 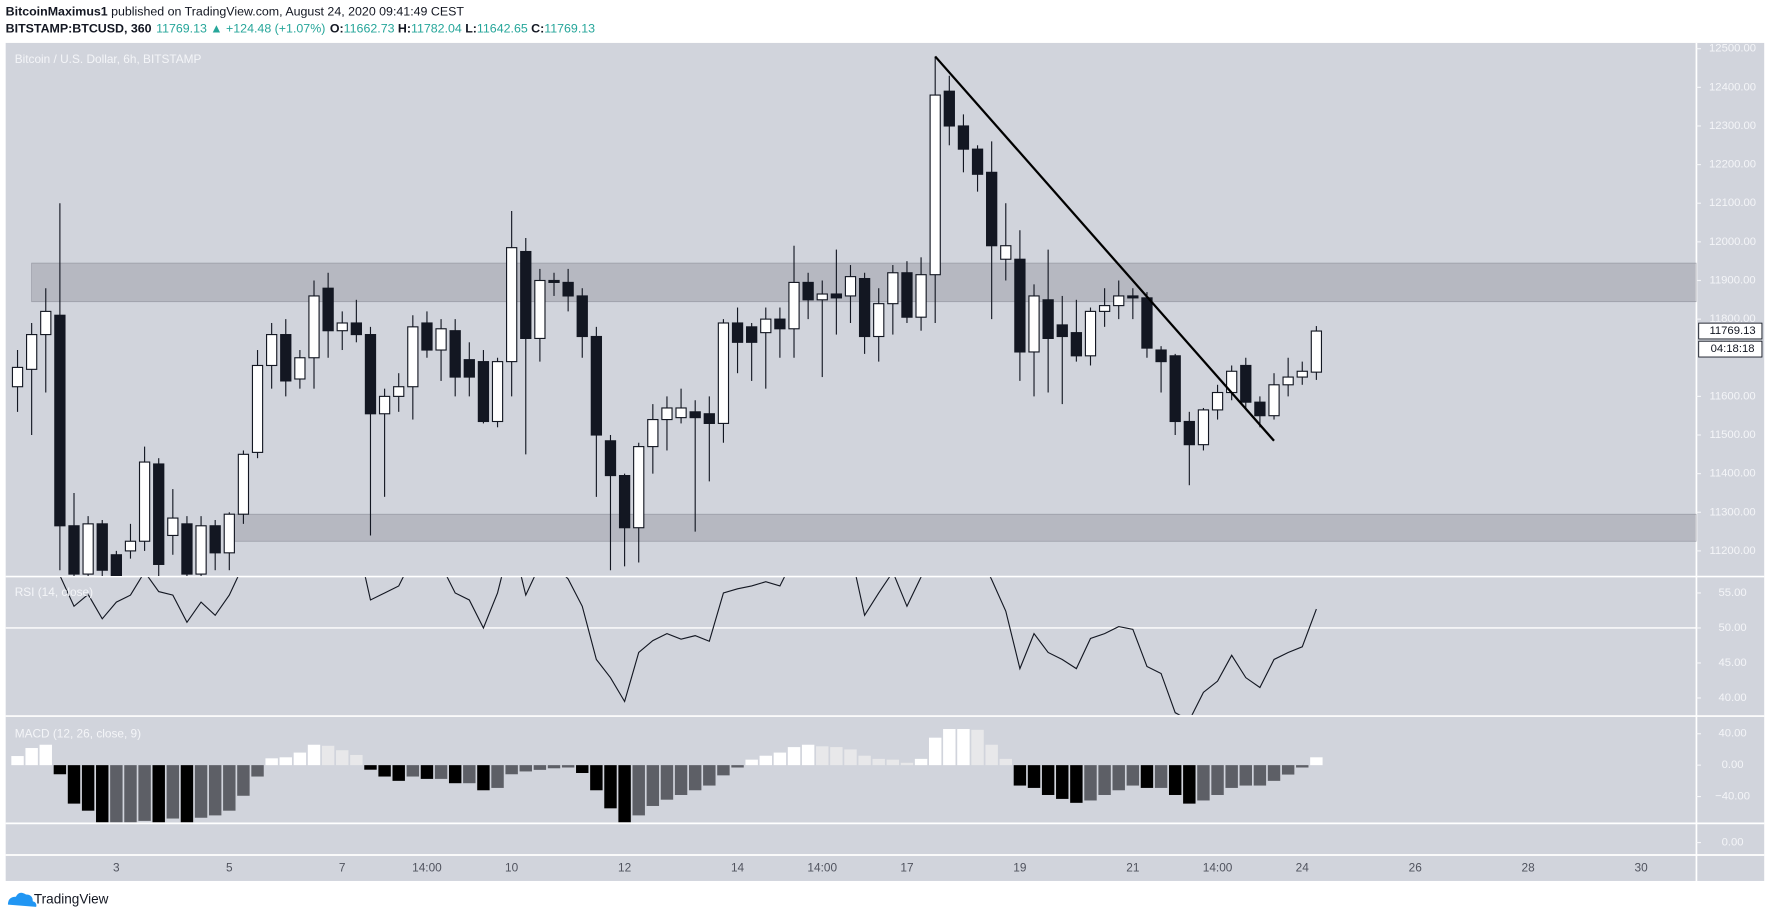 I want to click on x-tick-label: 5, so click(x=229, y=868).